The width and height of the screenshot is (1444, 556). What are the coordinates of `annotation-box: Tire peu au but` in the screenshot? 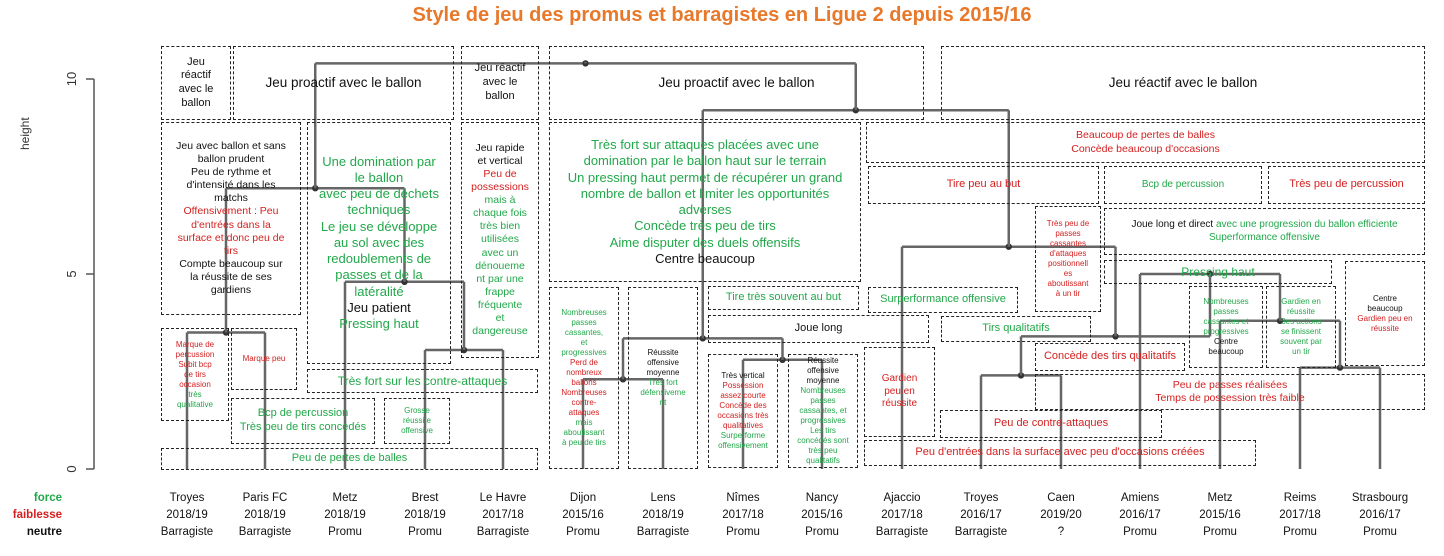 It's located at (983, 185).